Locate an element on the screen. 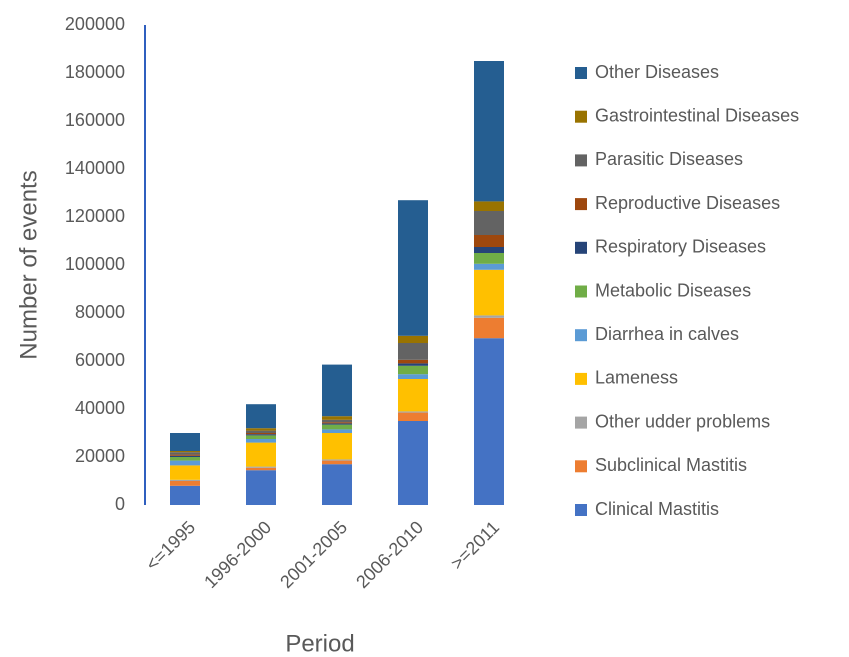 The image size is (849, 657). y-tick-label: 60000 is located at coordinates (100, 360).